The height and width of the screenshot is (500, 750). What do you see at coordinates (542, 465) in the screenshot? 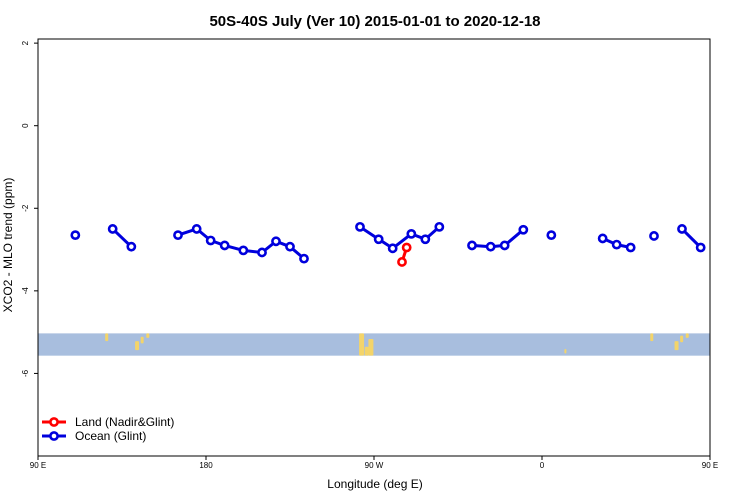
I see `x-tick-label: 0` at bounding box center [542, 465].